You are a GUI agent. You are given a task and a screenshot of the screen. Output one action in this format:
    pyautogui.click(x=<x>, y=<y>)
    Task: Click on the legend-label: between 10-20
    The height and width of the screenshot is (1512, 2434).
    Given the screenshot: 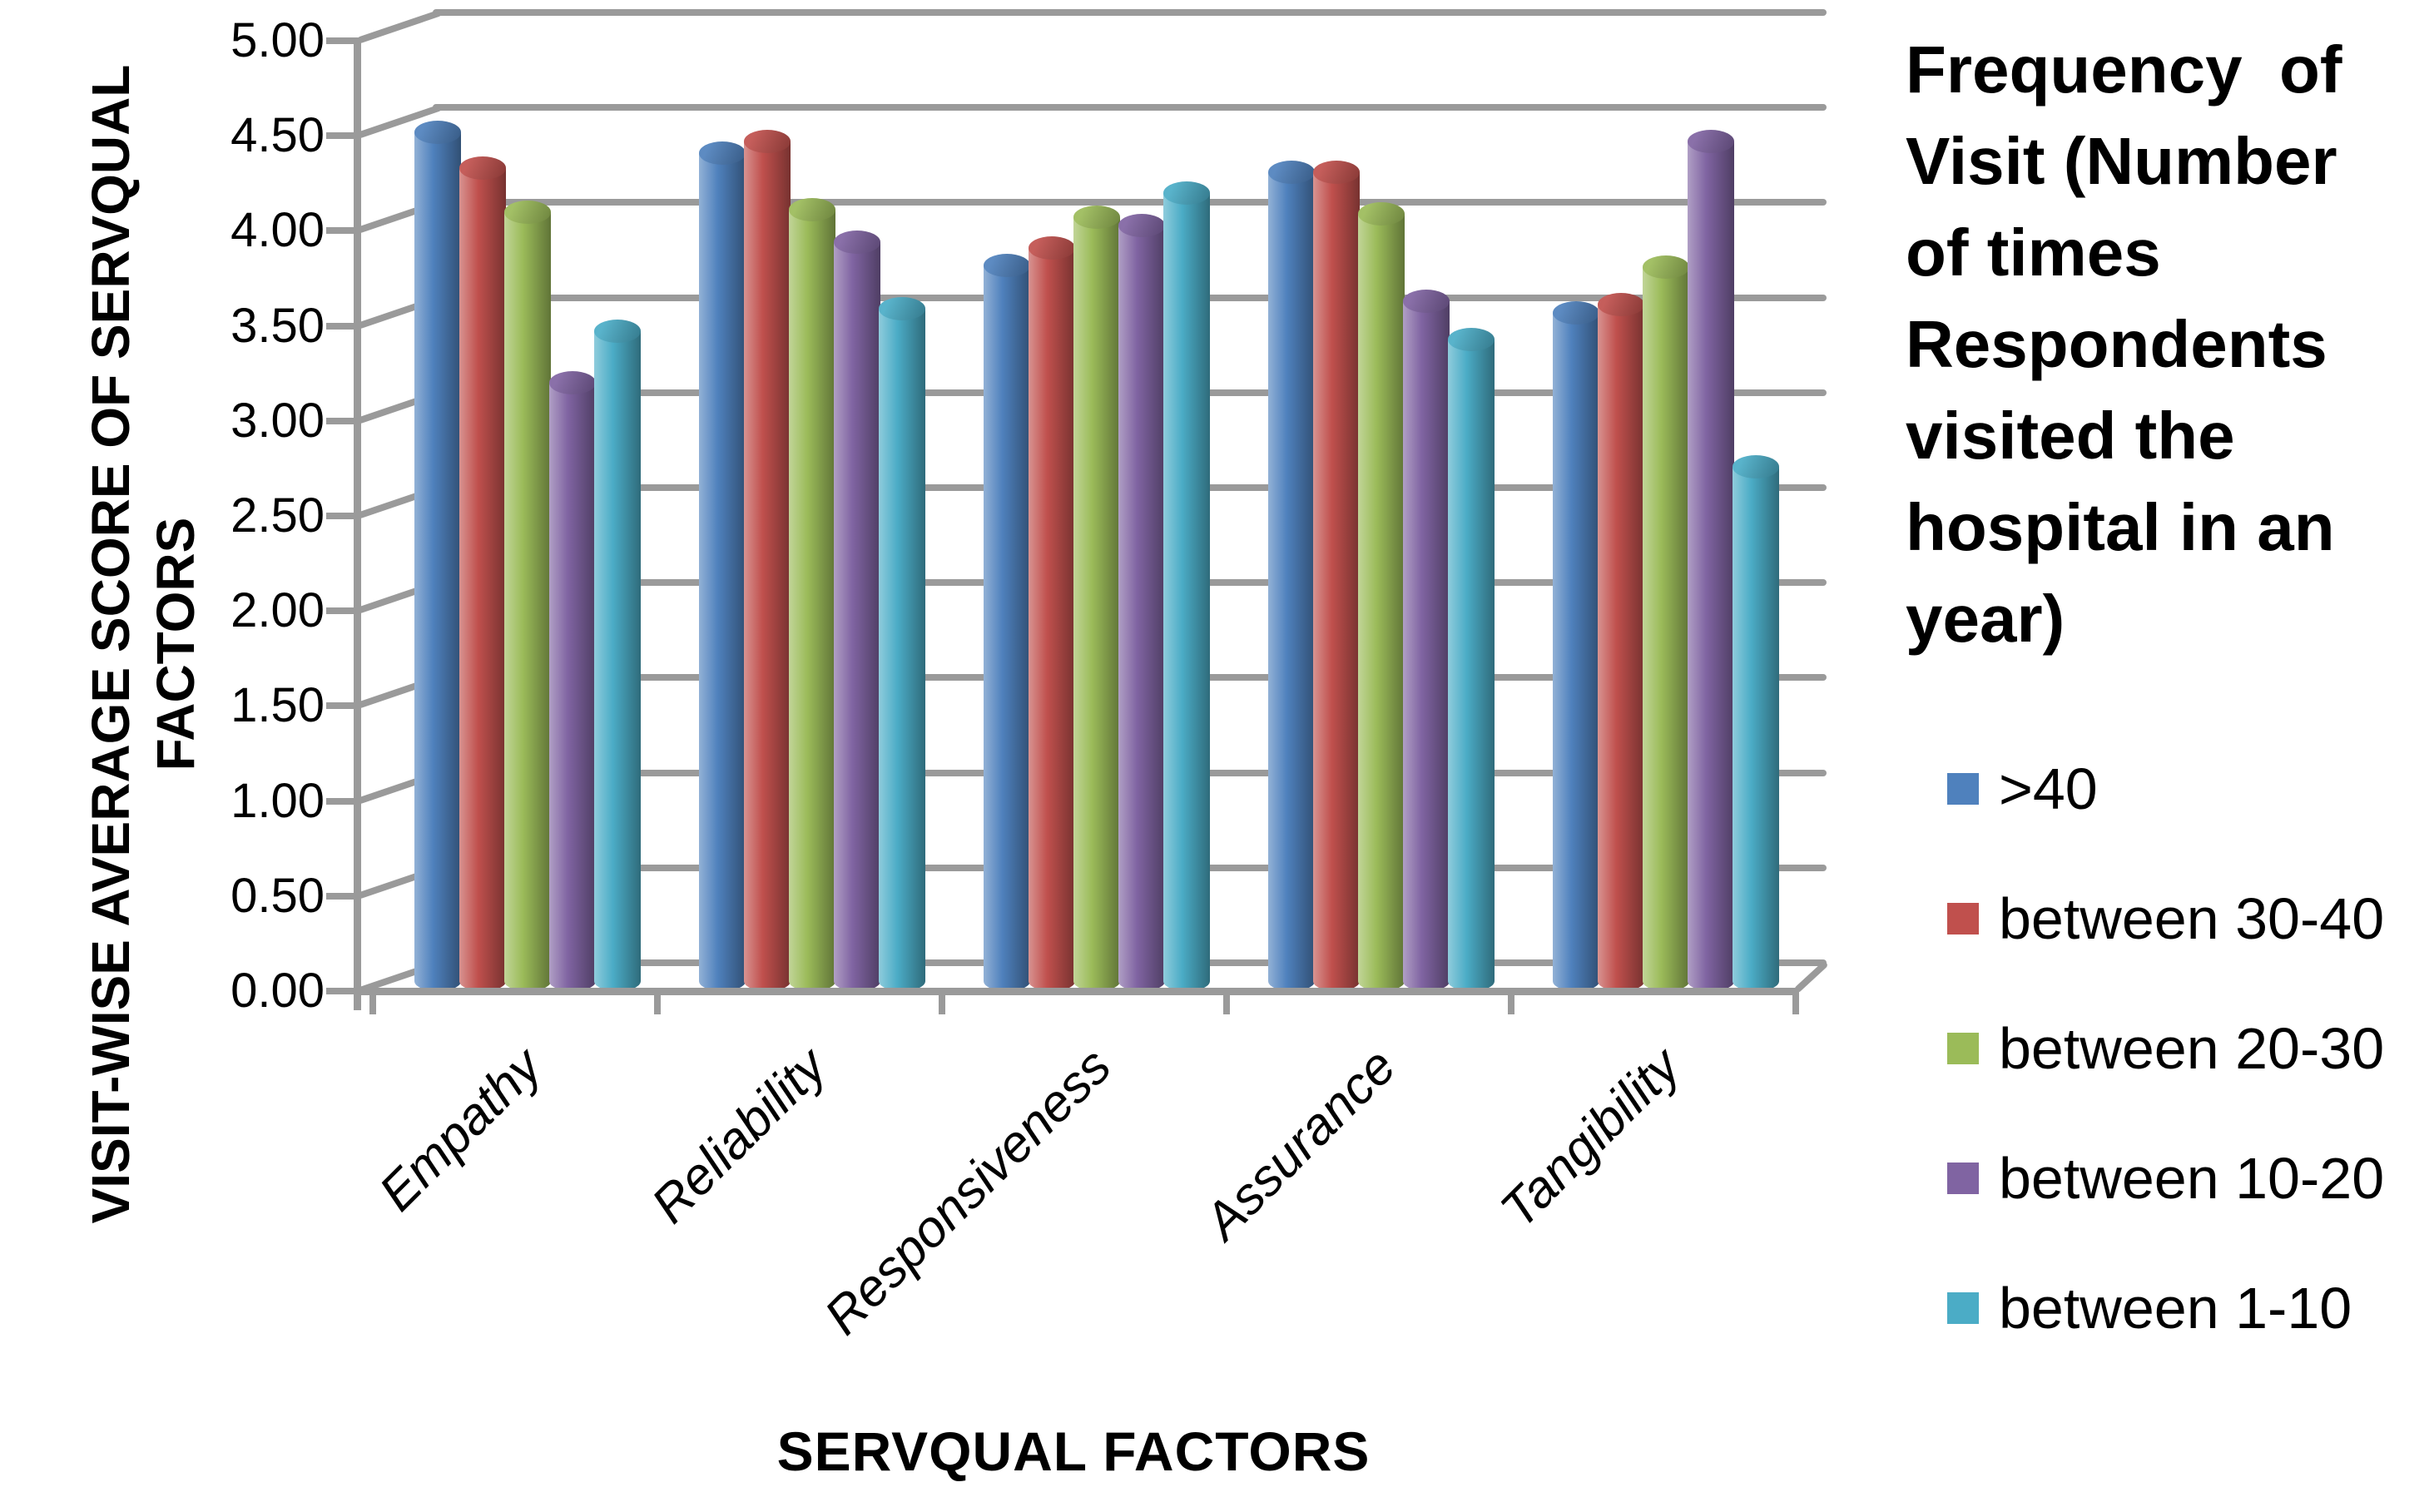 What is the action you would take?
    pyautogui.click(x=2192, y=1178)
    